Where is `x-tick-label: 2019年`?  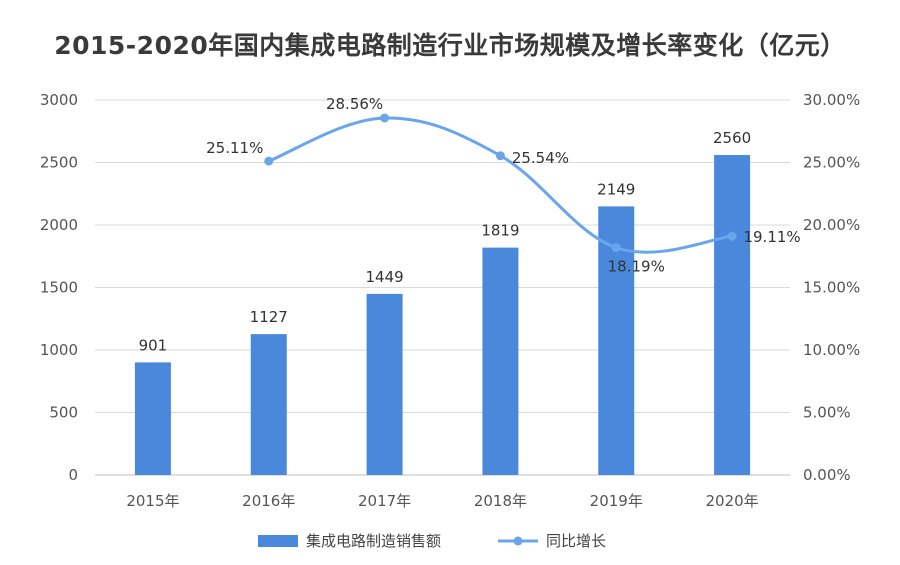 x-tick-label: 2019年 is located at coordinates (616, 501).